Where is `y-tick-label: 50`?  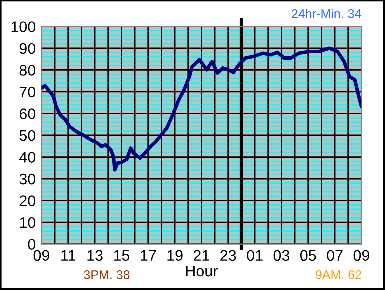
y-tick-label: 50 is located at coordinates (28, 136).